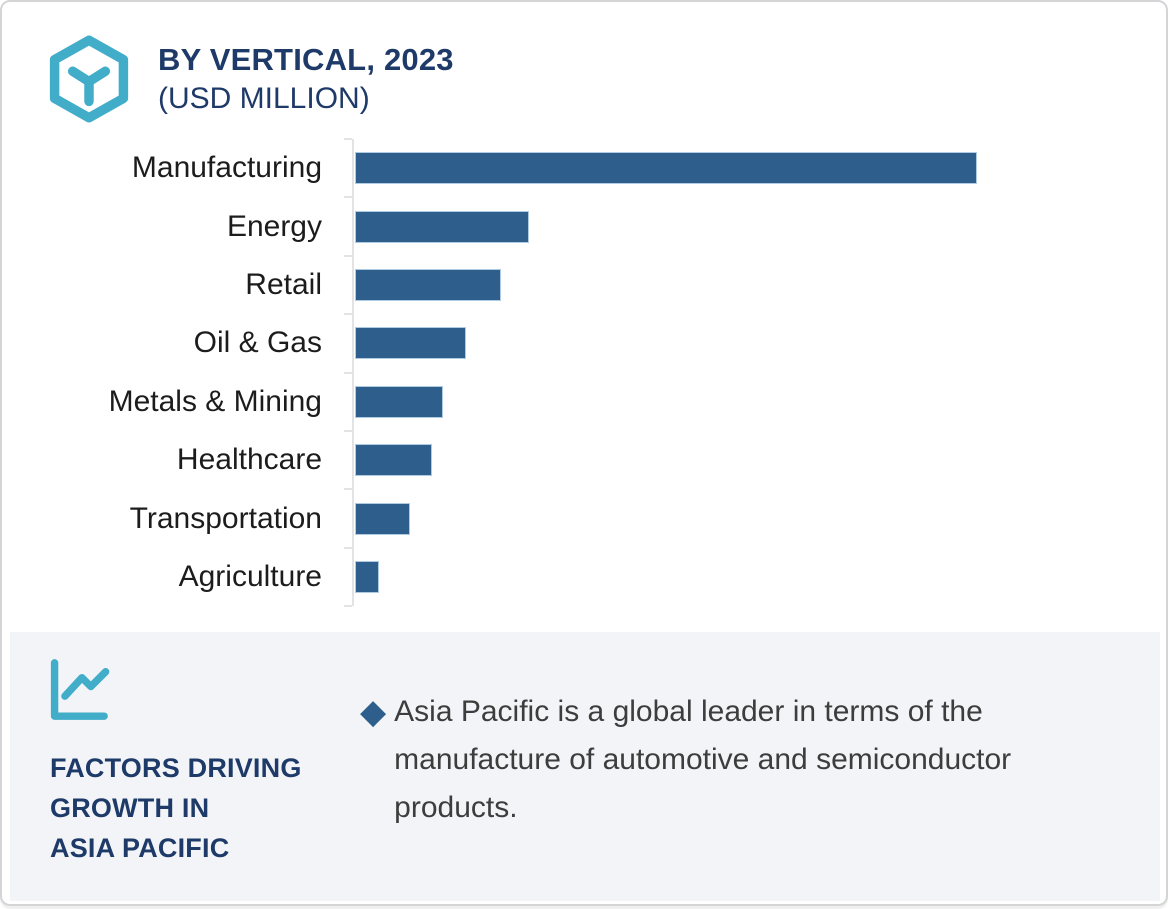 Image resolution: width=1170 pixels, height=909 pixels. What do you see at coordinates (257, 343) in the screenshot?
I see `category-label: Oil & Gas` at bounding box center [257, 343].